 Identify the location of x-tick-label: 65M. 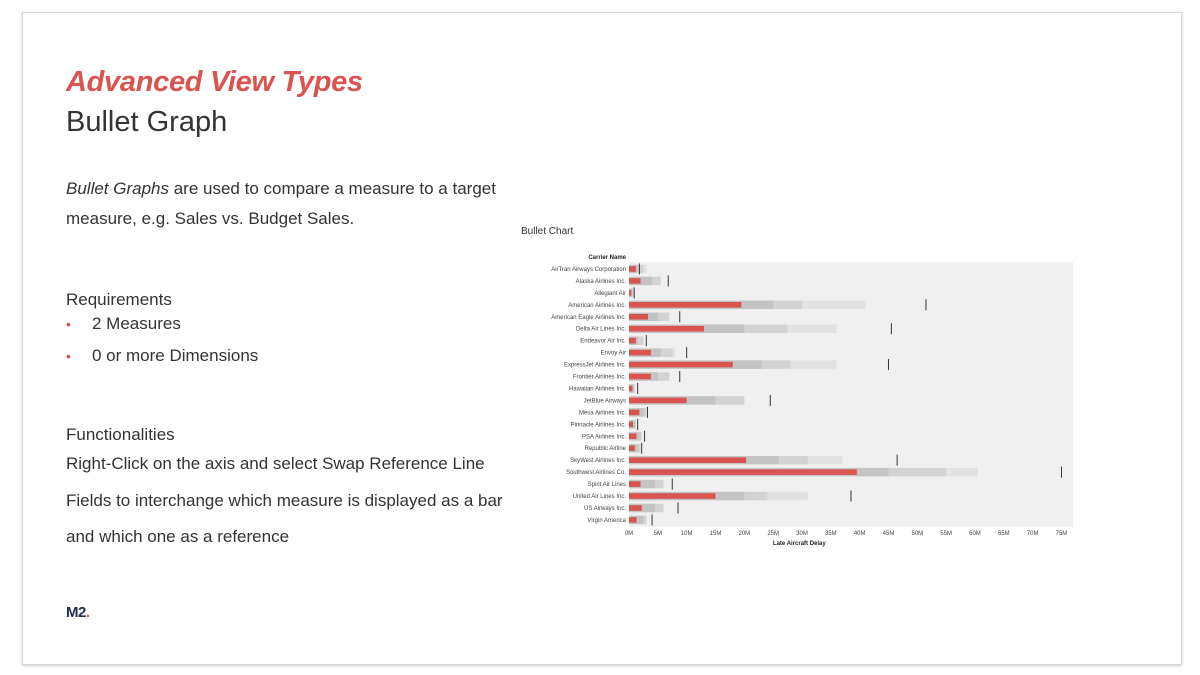
(1004, 534).